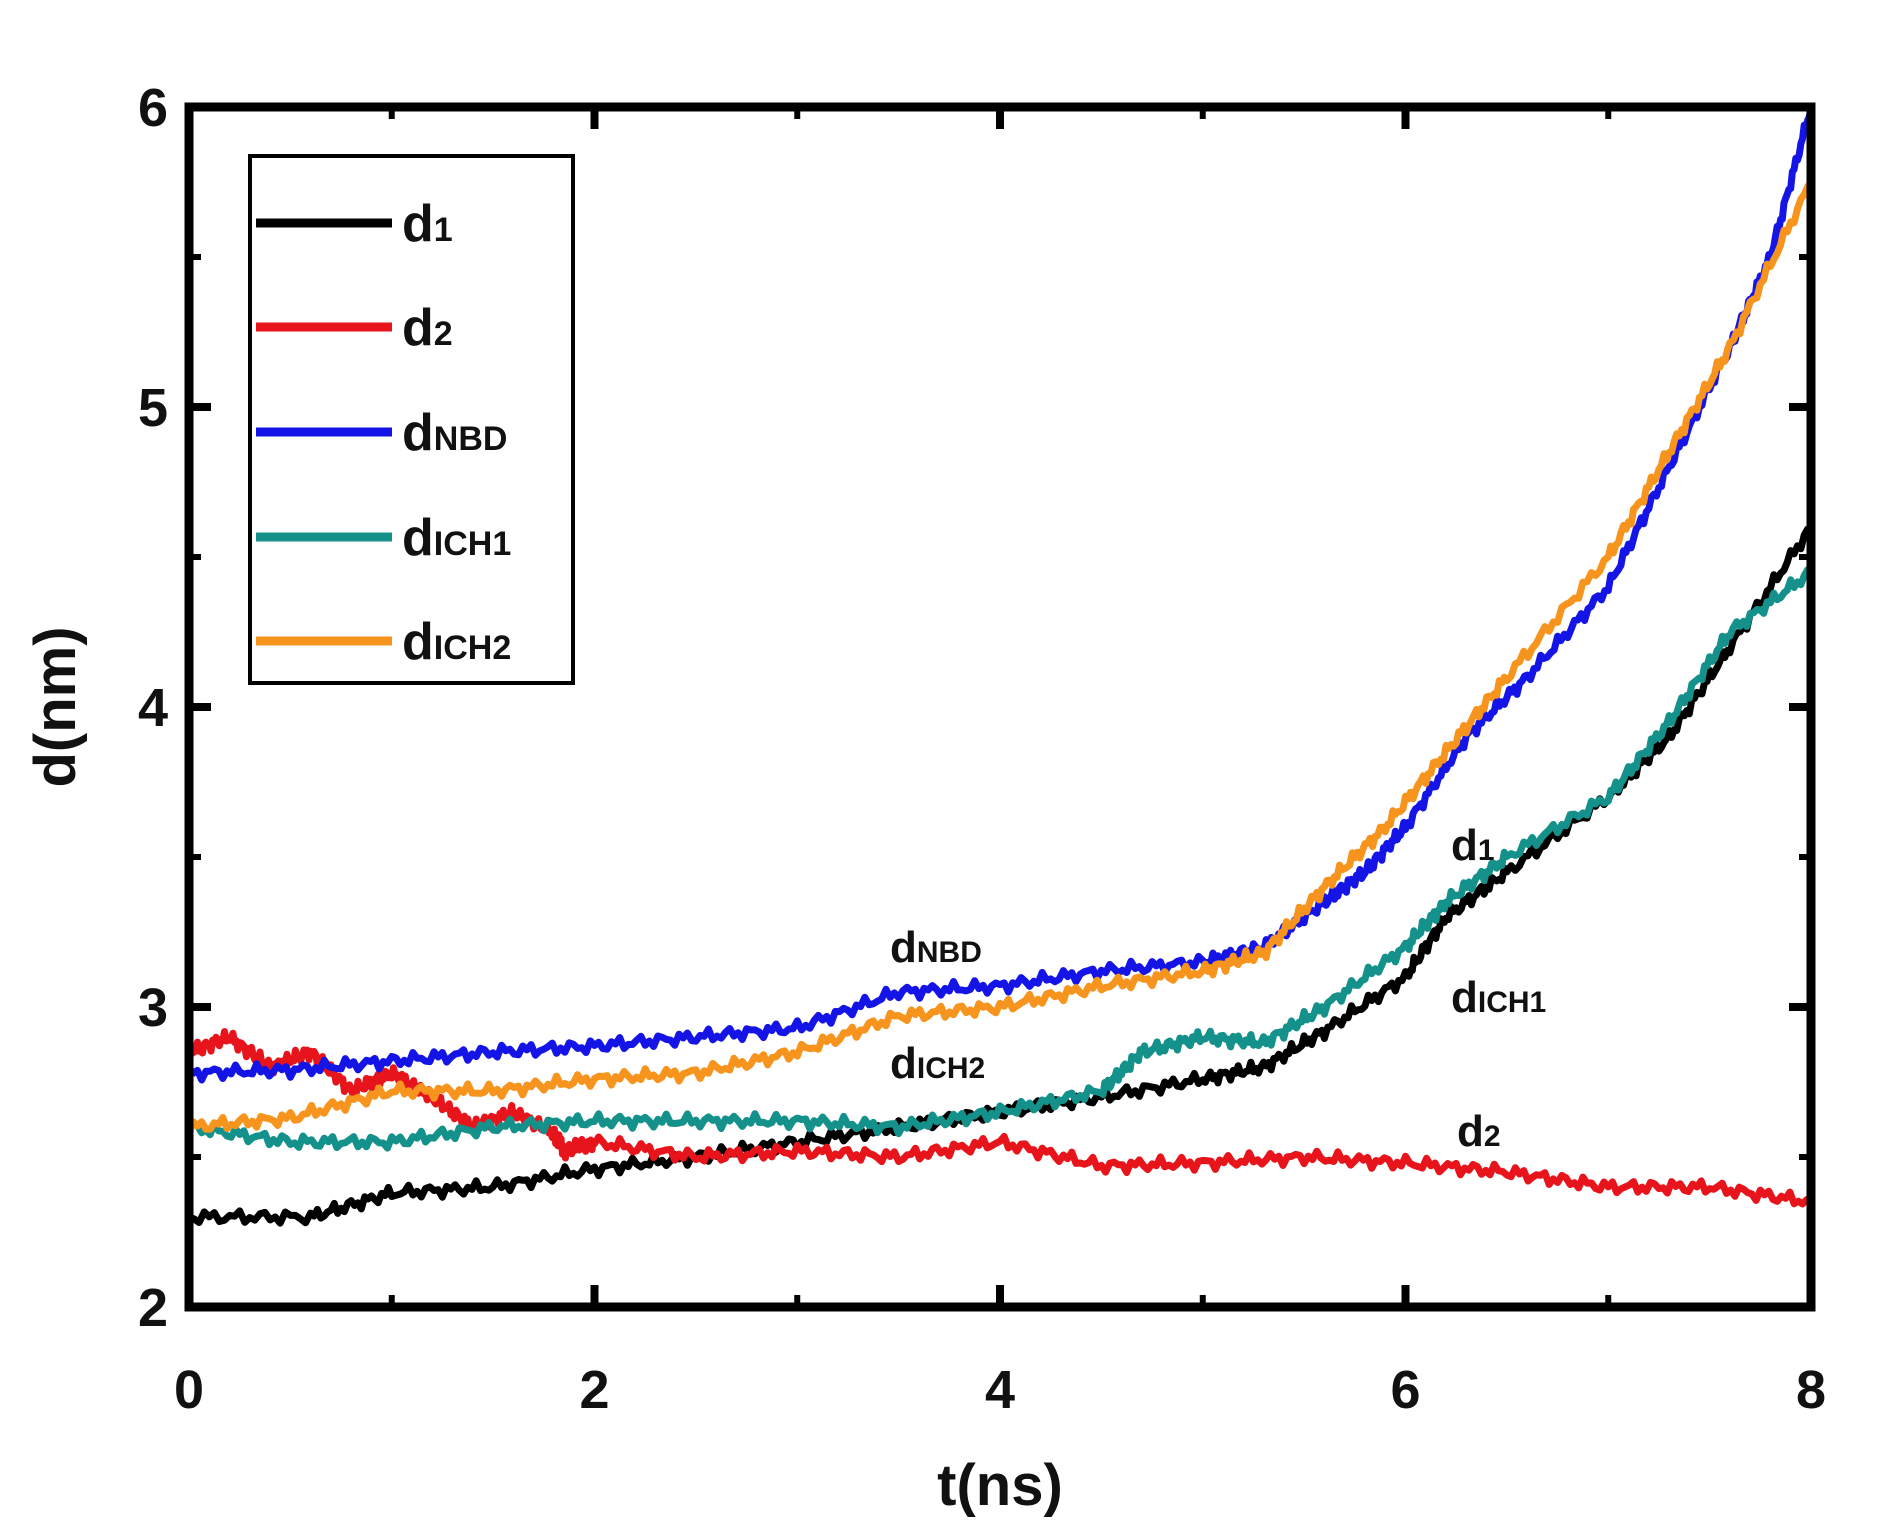  What do you see at coordinates (1486, 850) in the screenshot?
I see `annotation-label-sub: 1` at bounding box center [1486, 850].